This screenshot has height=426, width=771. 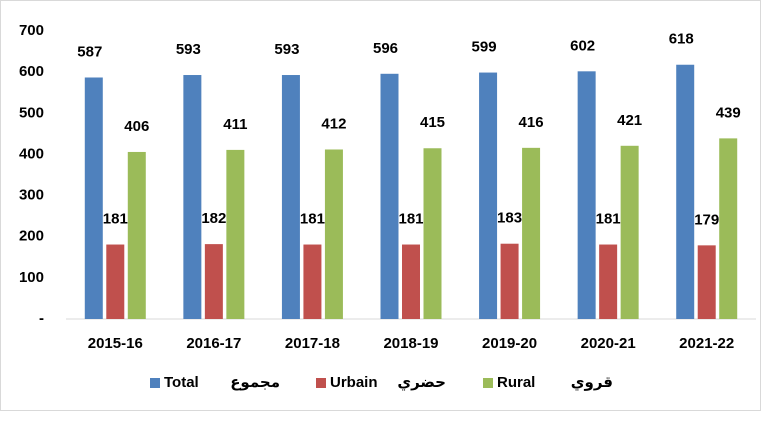 I want to click on value-label: 183, so click(x=509, y=218).